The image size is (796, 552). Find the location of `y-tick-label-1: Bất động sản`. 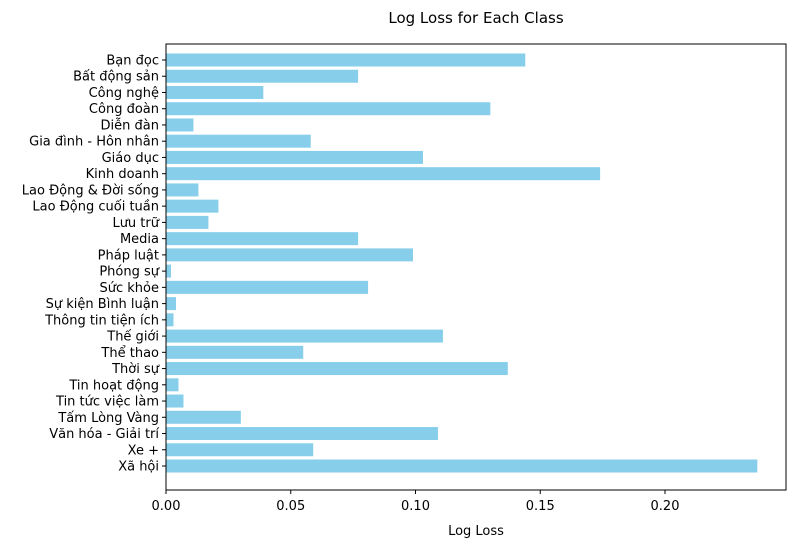

y-tick-label-1: Bất động sản is located at coordinates (116, 77).